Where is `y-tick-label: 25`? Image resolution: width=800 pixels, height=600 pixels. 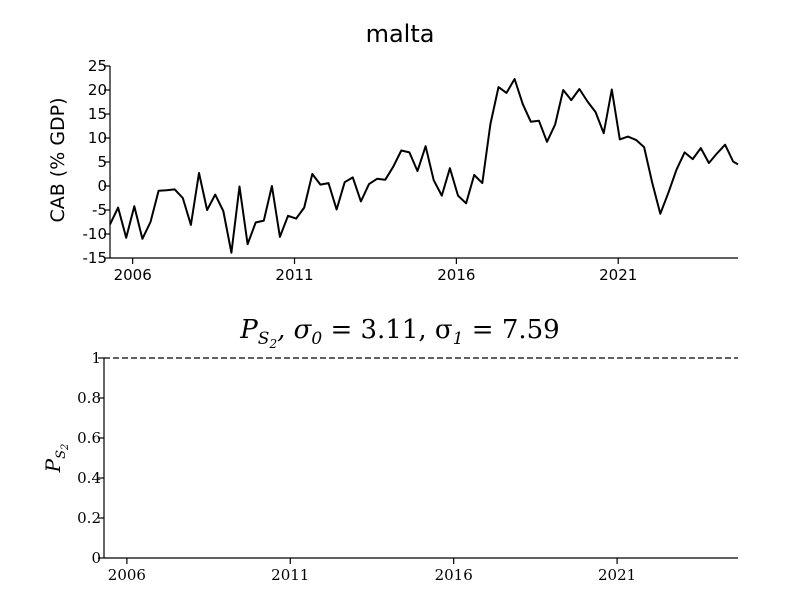 y-tick-label: 25 is located at coordinates (97, 66).